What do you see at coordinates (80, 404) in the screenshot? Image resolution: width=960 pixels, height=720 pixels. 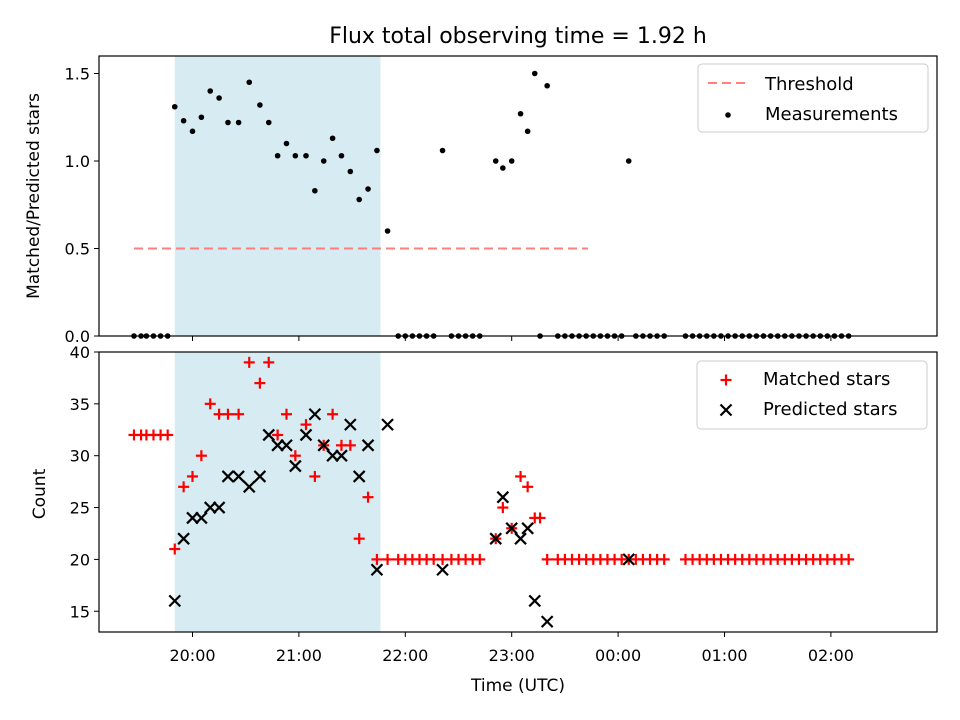 I see `y-tick-label: 35` at bounding box center [80, 404].